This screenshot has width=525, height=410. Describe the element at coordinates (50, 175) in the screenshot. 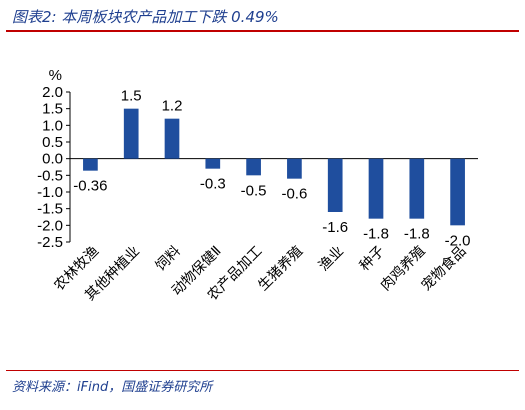

I see `y-tick-label: -0.5` at that location.